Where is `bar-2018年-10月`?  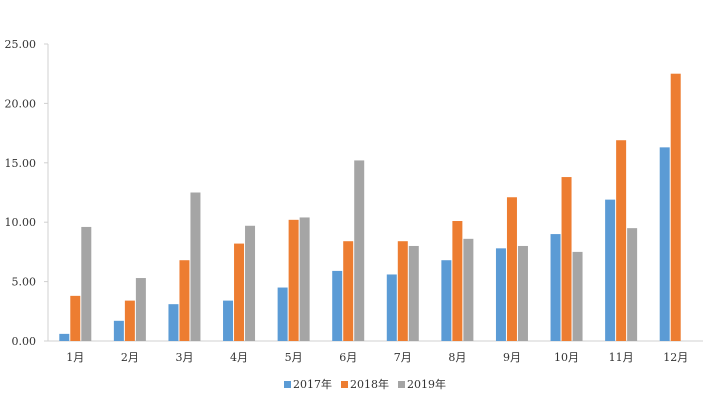 bar-2018年-10月 is located at coordinates (566, 259).